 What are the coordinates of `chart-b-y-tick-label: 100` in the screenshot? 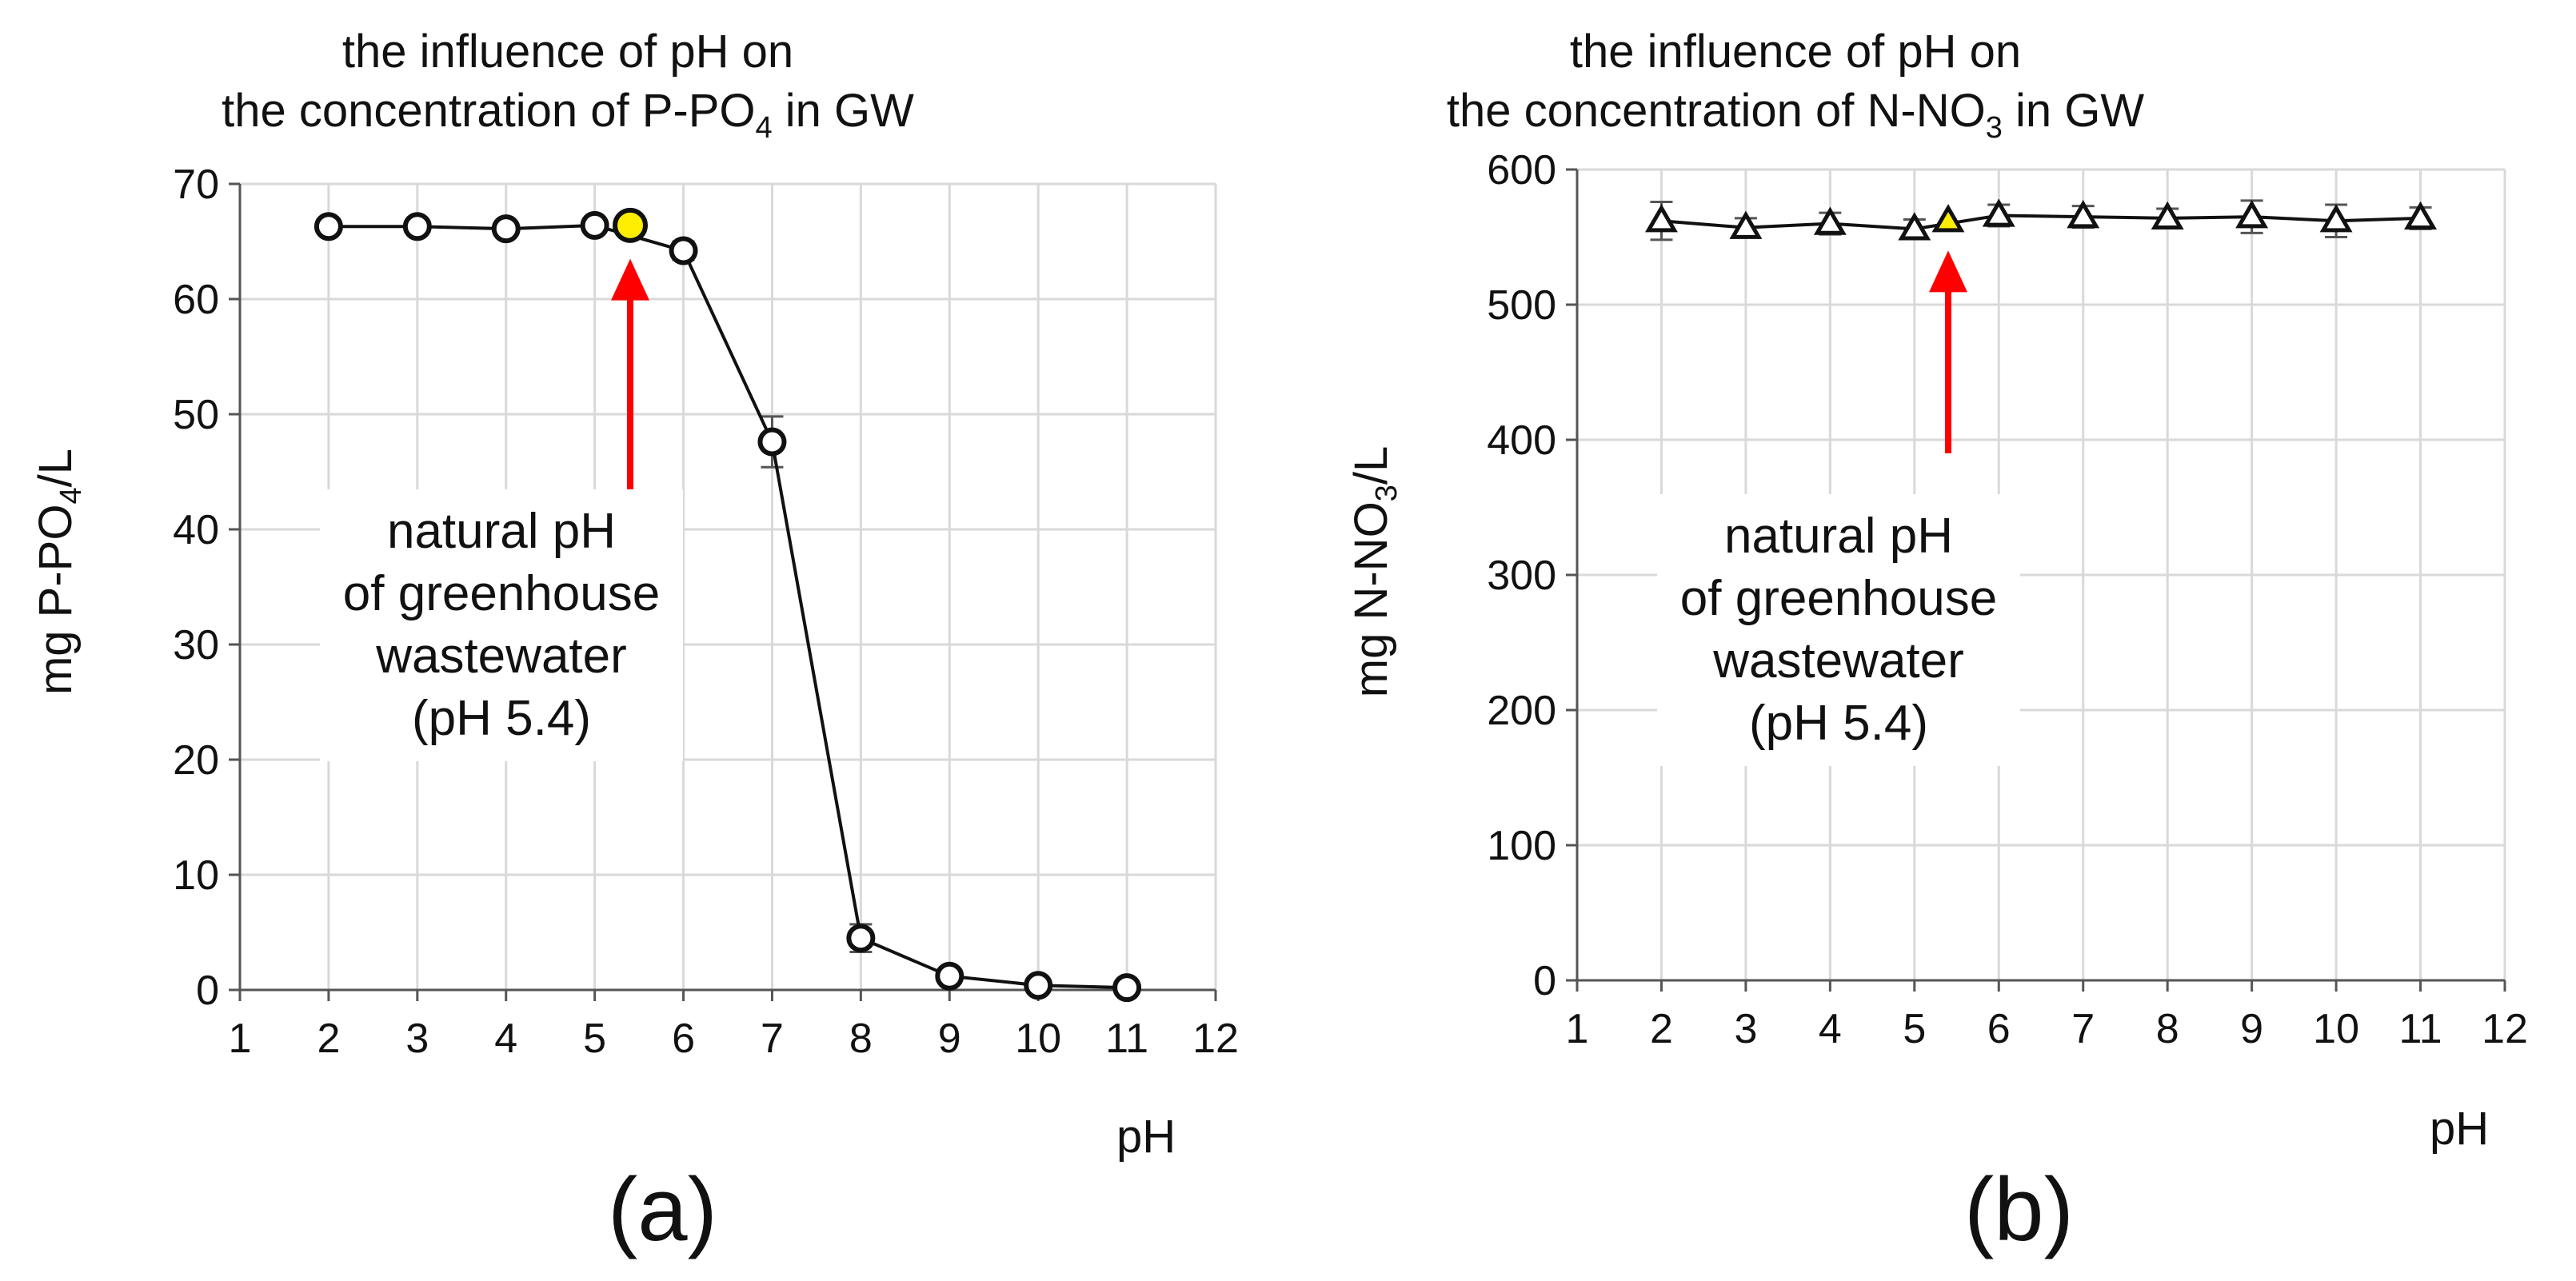 It's located at (1522, 846).